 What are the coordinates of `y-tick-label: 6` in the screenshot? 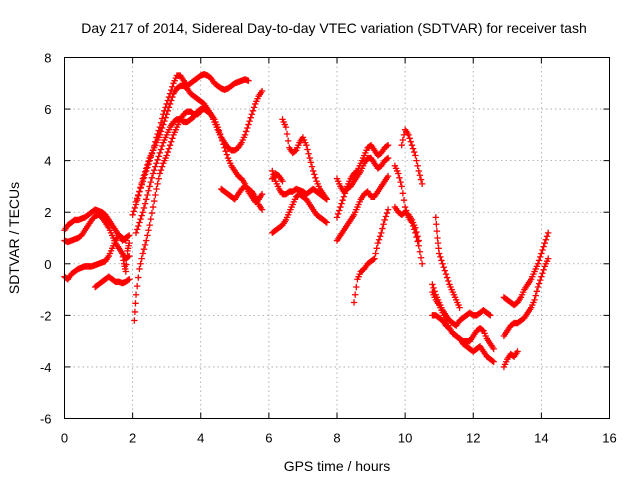 It's located at (47, 109).